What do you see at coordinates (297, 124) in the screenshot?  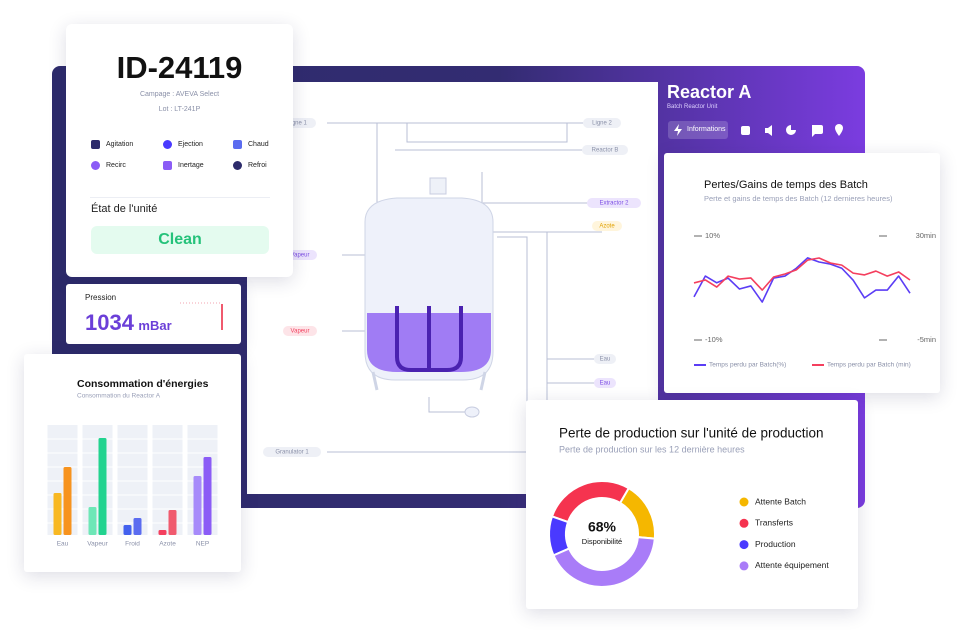 I see `diagram-label: Ligne 1` at bounding box center [297, 124].